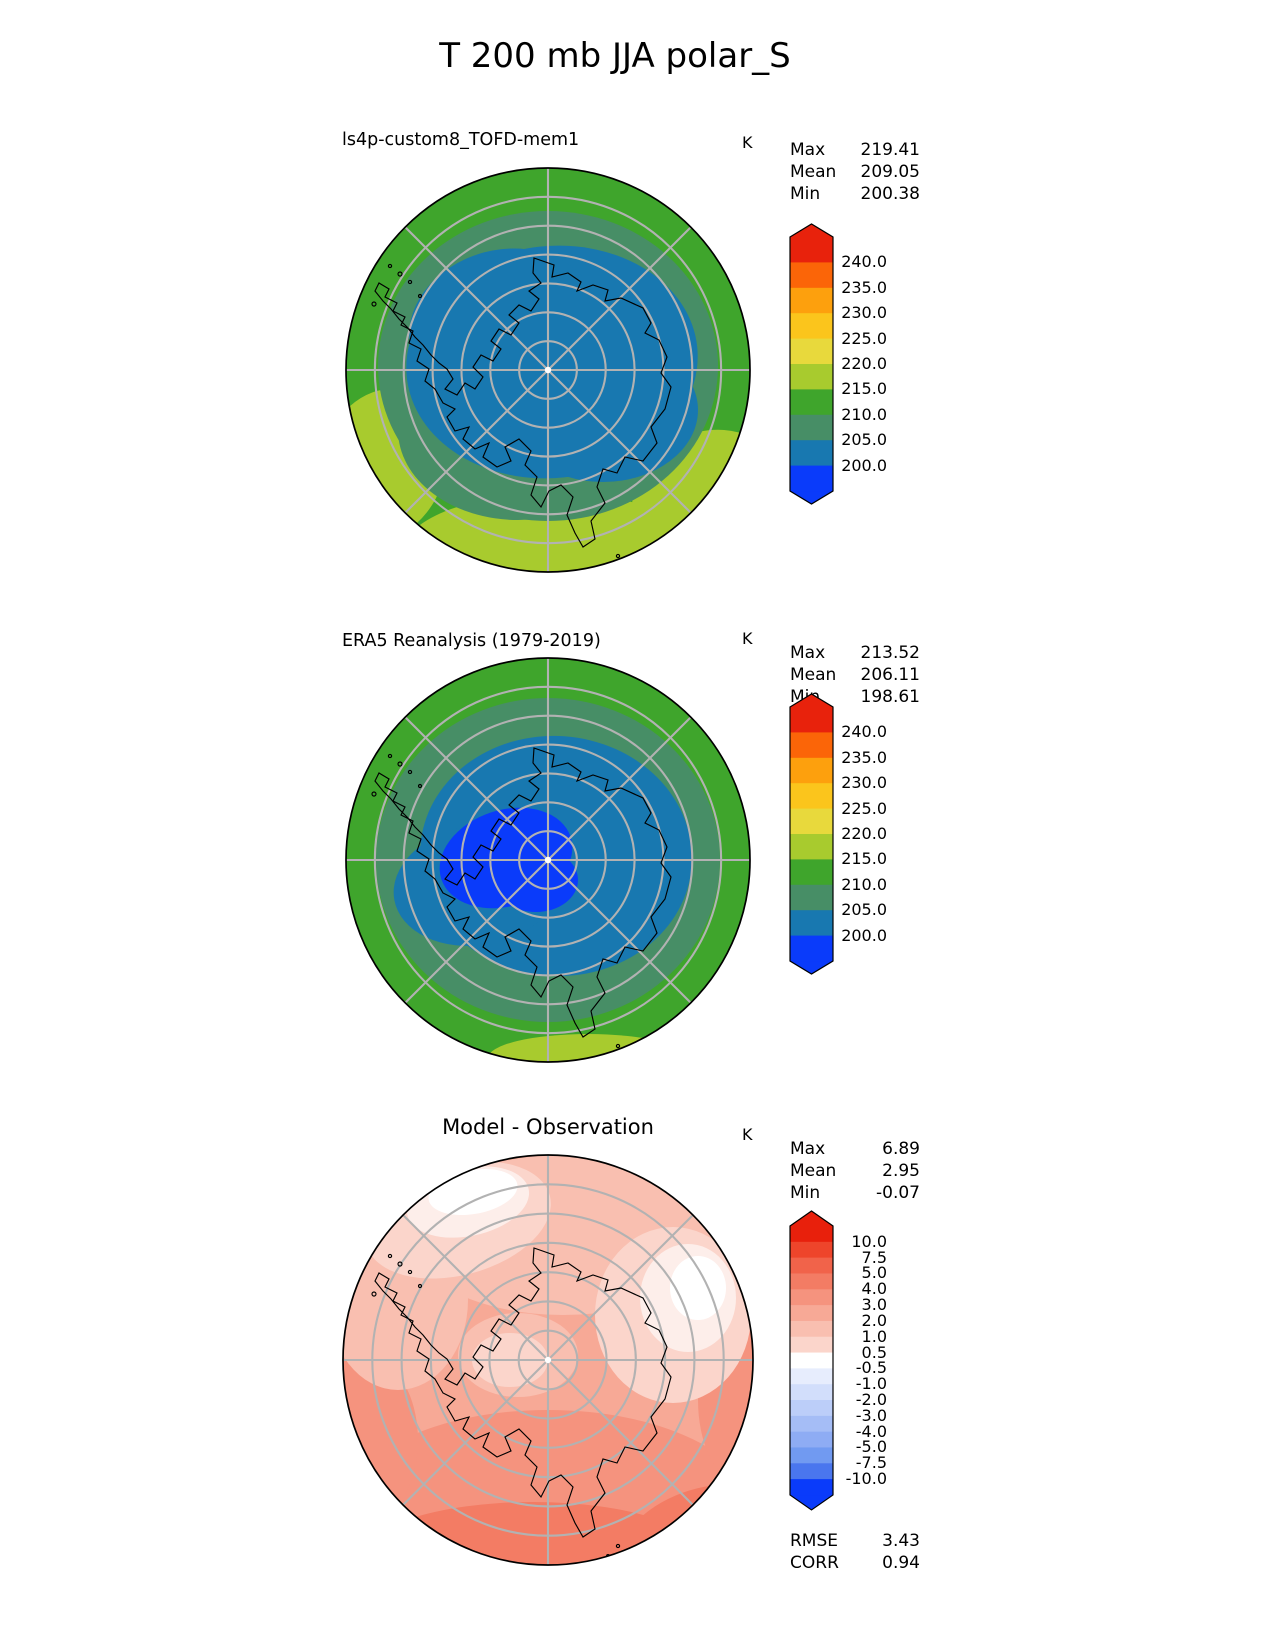 The height and width of the screenshot is (1650, 1275). Describe the element at coordinates (864, 757) in the screenshot. I see `panel2-colorbar-tick: 235.0` at that location.